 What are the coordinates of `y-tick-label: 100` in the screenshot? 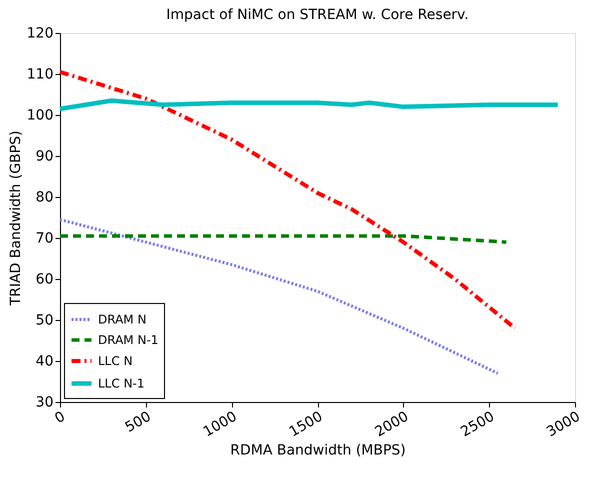 It's located at (40, 116).